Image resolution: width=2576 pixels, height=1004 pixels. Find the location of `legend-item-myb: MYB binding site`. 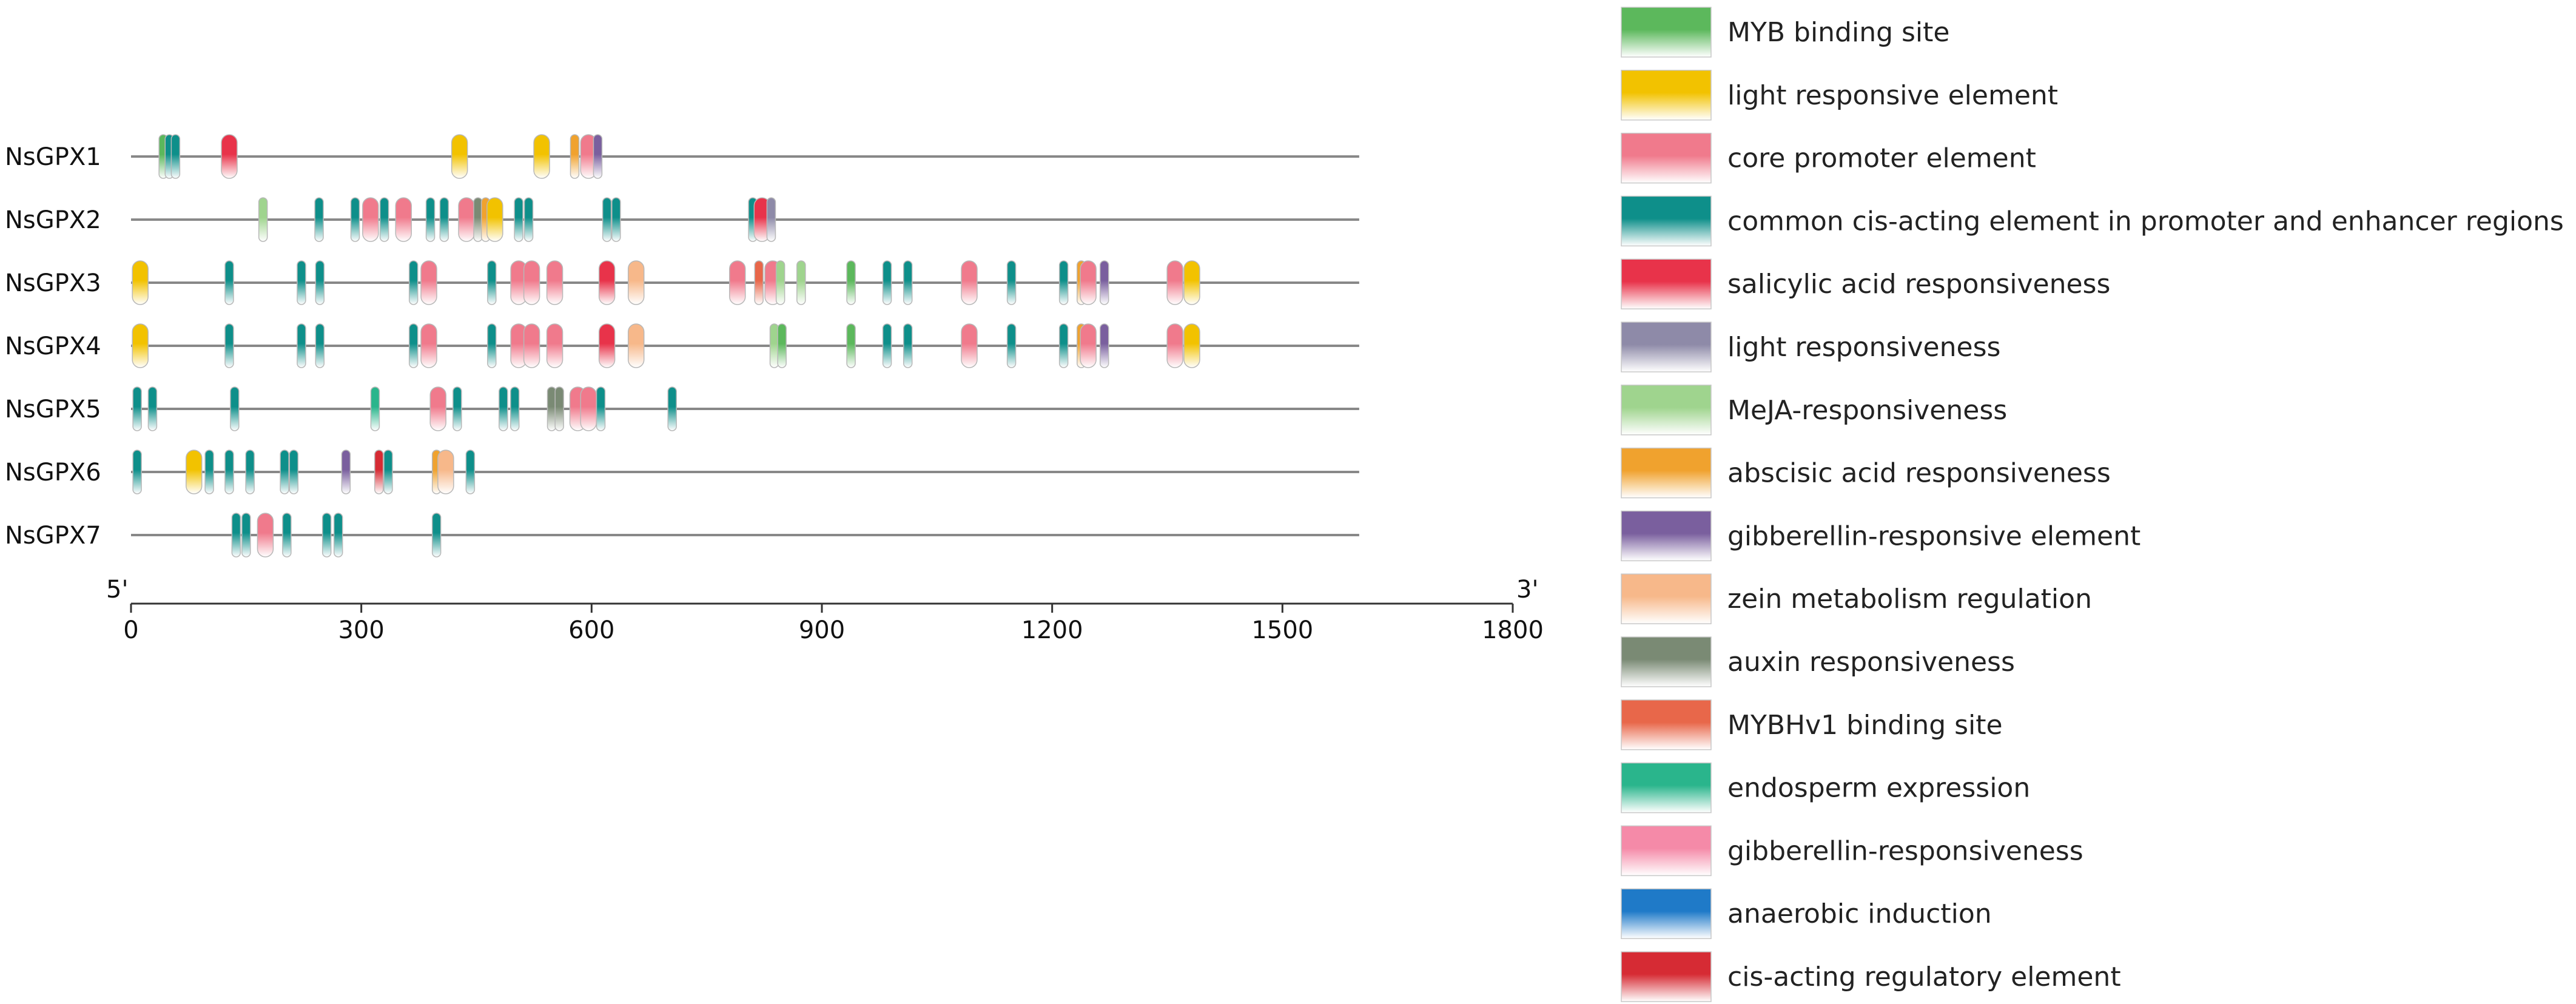

legend-item-myb: MYB binding site is located at coordinates (1785, 32).